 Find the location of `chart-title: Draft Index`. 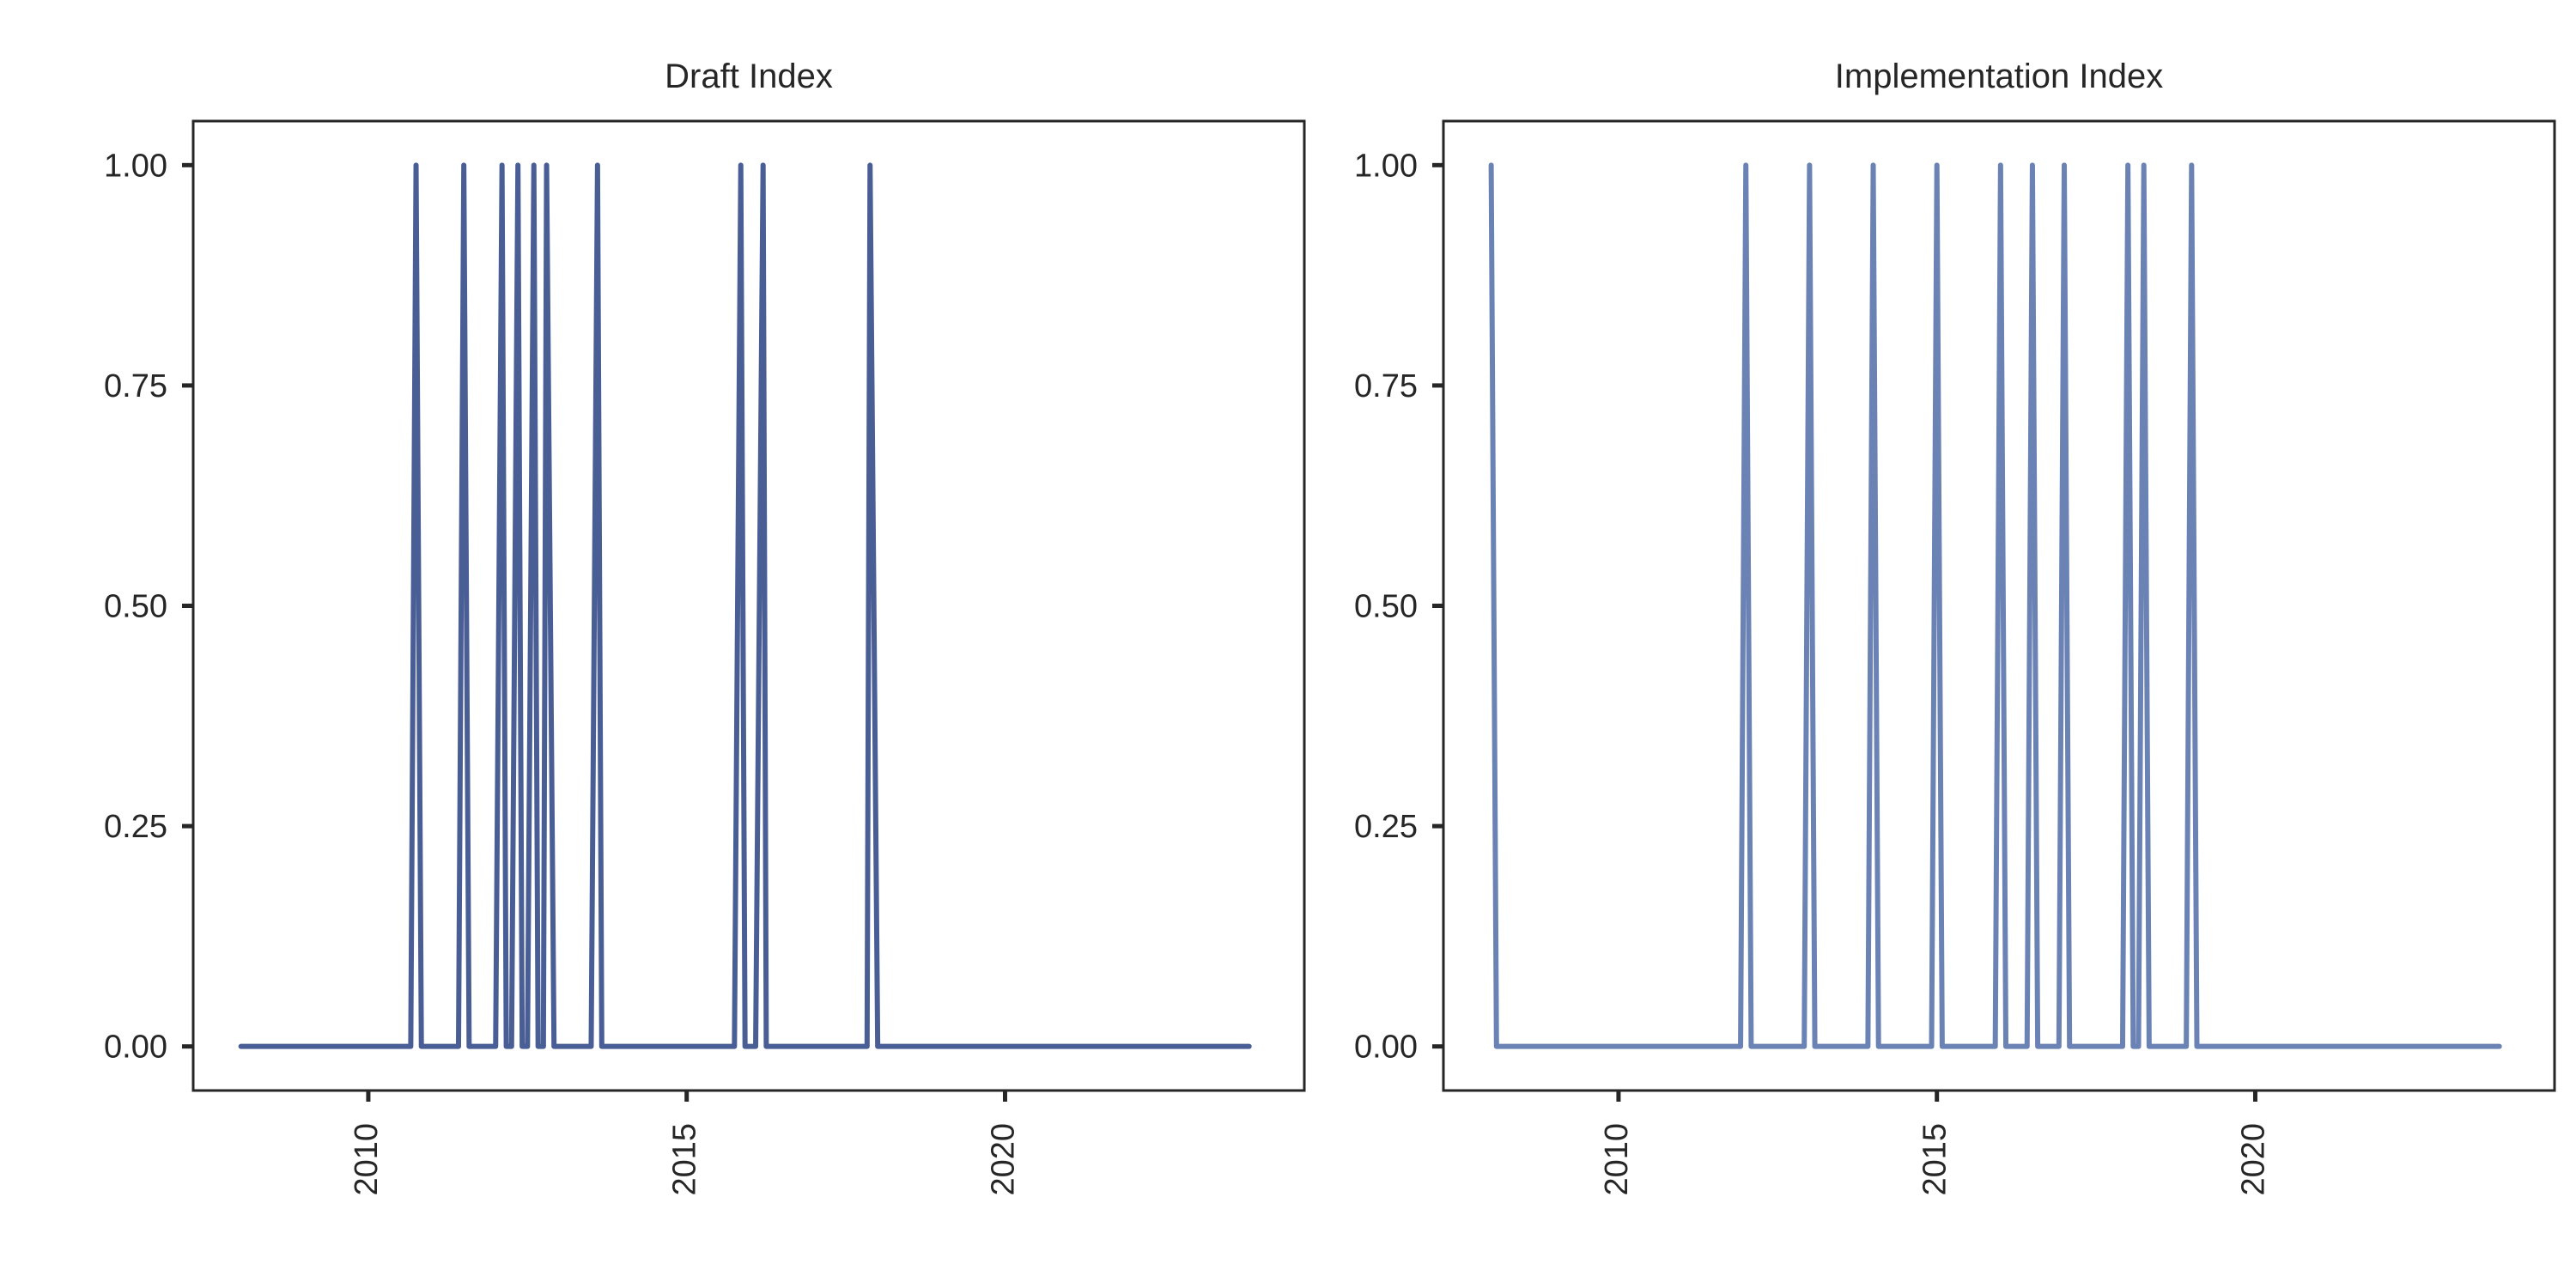

chart-title: Draft Index is located at coordinates (749, 77).